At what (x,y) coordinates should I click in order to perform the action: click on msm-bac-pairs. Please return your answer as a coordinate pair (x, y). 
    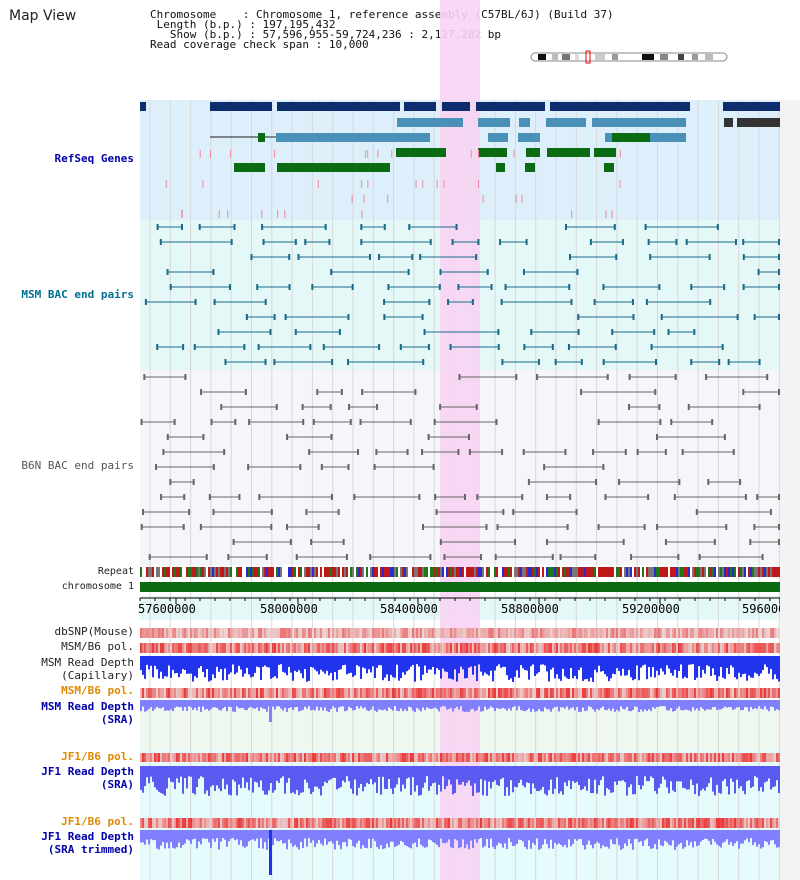
    Looking at the image, I should click on (462, 294).